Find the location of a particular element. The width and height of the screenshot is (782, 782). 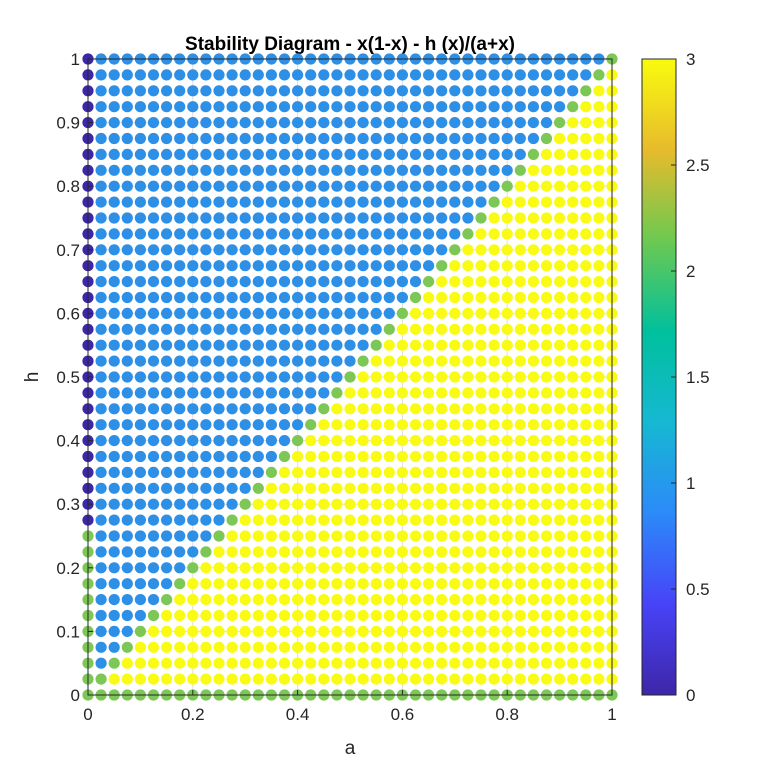

colorbar-tick-label: 0.5 is located at coordinates (698, 589).